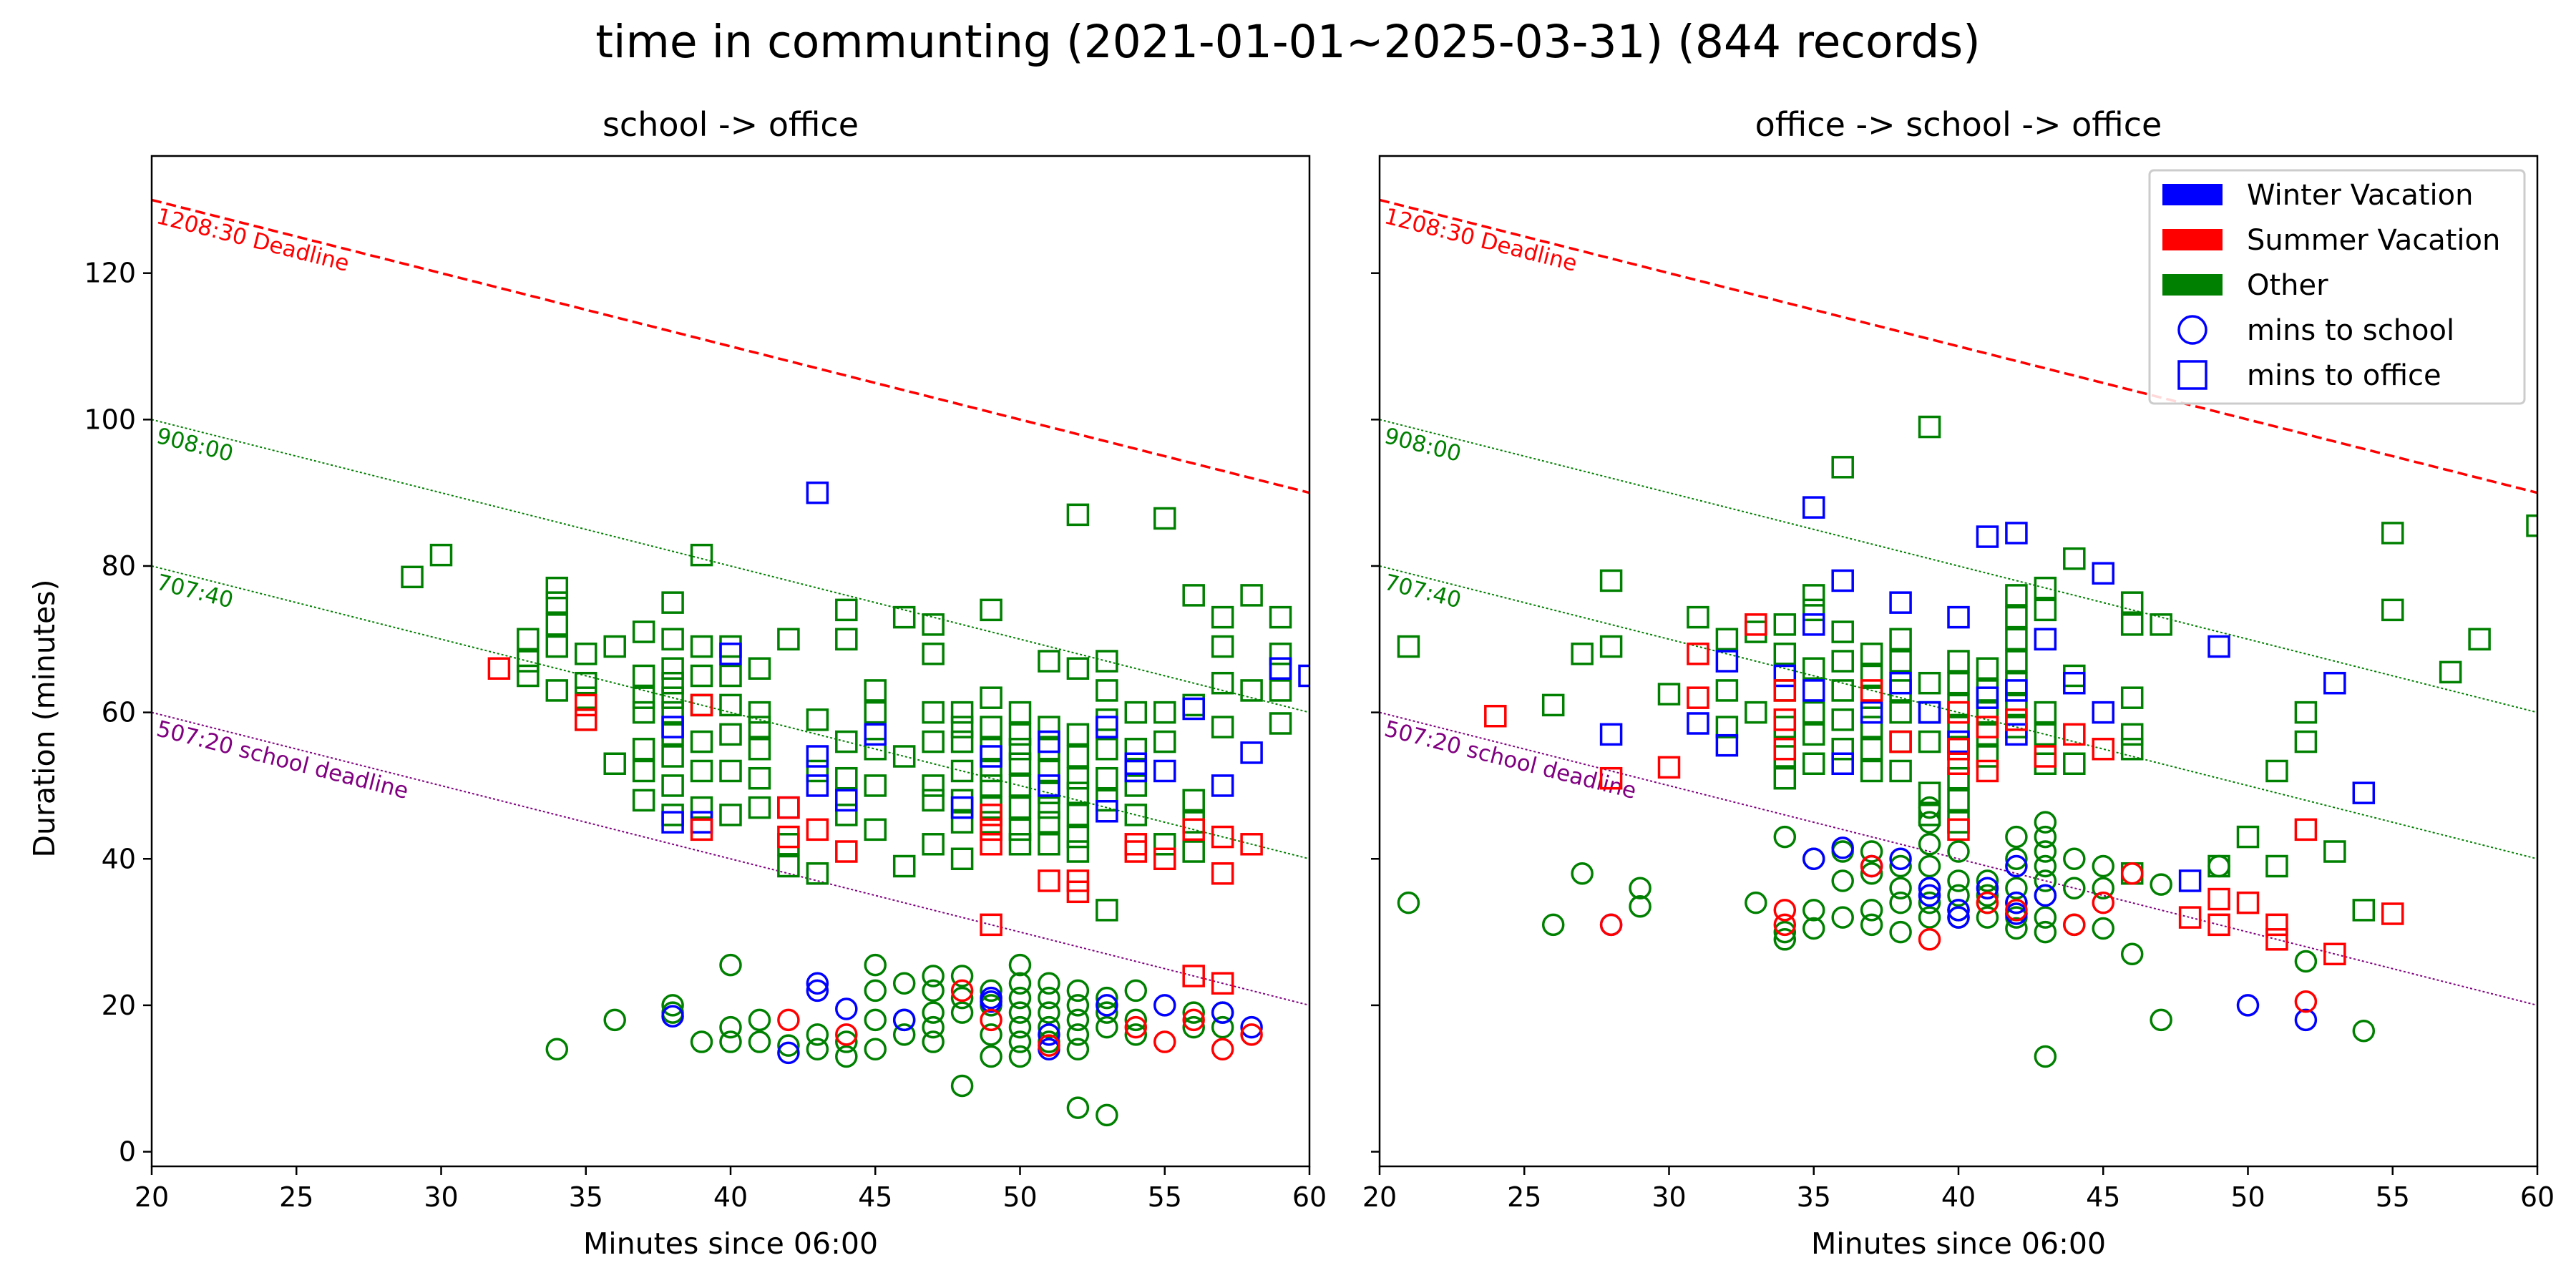 The height and width of the screenshot is (1288, 2576). Describe the element at coordinates (110, 419) in the screenshot. I see `y-tick-label: 100` at that location.